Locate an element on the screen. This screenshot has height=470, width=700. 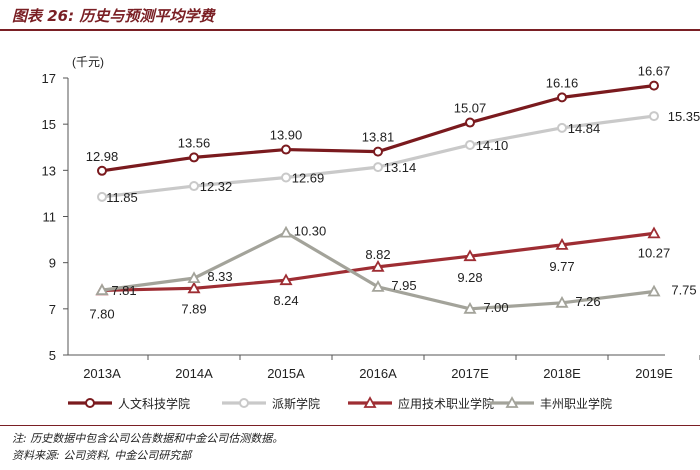
data-label: 7.26 is located at coordinates (587, 301).